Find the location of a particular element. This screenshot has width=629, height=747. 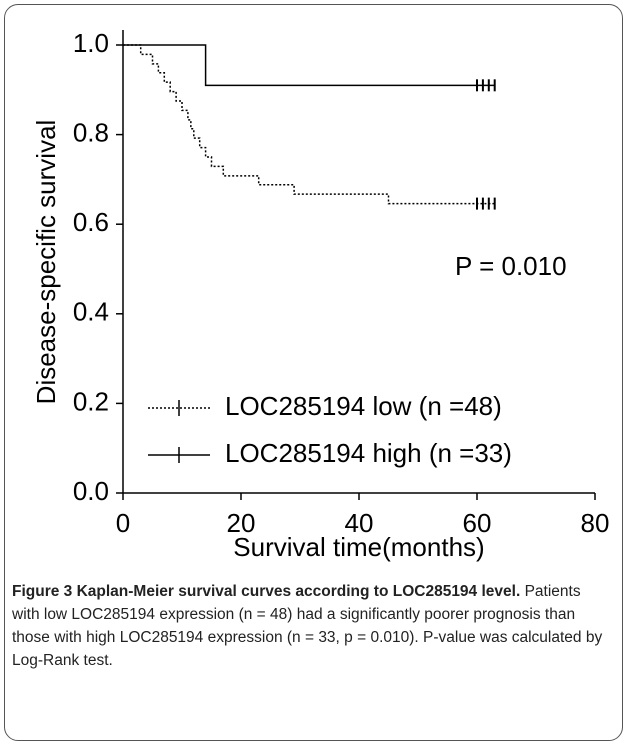

legend-label: LOC285194 high (n =33) is located at coordinates (368, 453).